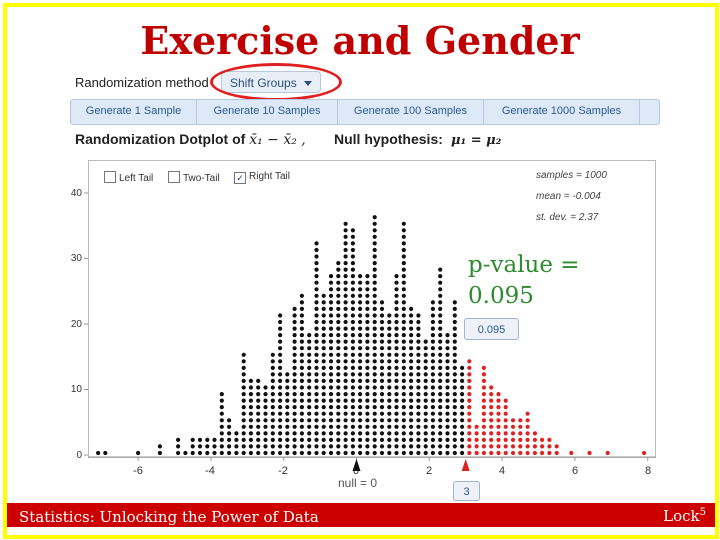 This screenshot has width=720, height=540. What do you see at coordinates (174, 177) in the screenshot?
I see `two-tail-checkbox` at bounding box center [174, 177].